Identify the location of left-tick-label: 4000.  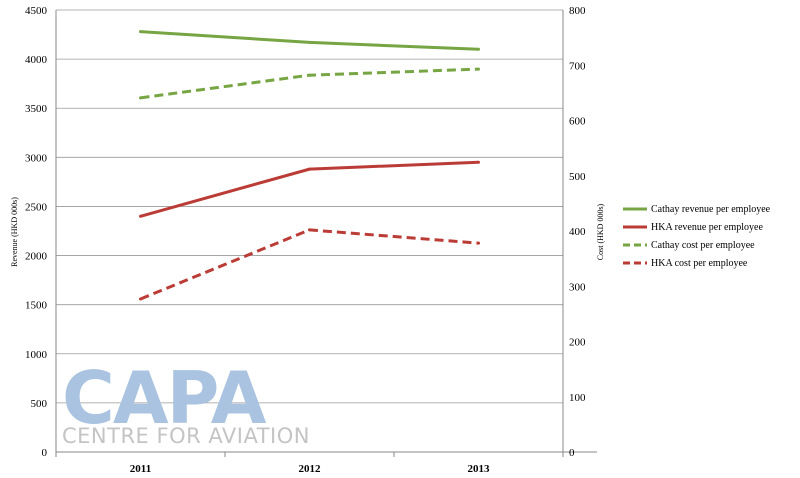
(36, 60).